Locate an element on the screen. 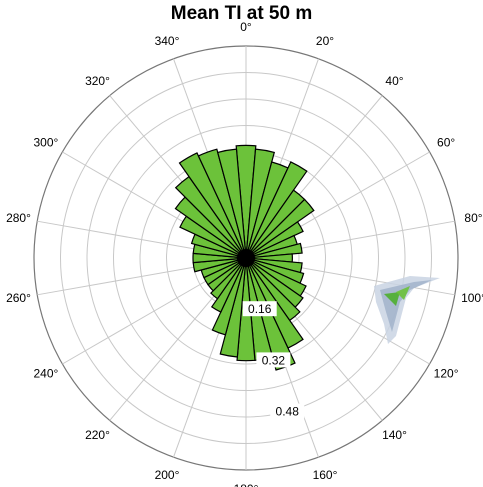  direction-label-260: 260° is located at coordinates (18, 298).